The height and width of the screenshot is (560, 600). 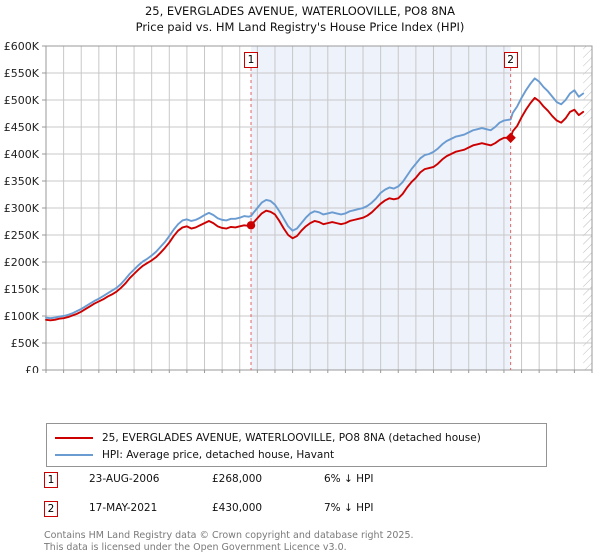 What do you see at coordinates (22, 208) in the screenshot?
I see `svg-text: £300K` at bounding box center [22, 208].